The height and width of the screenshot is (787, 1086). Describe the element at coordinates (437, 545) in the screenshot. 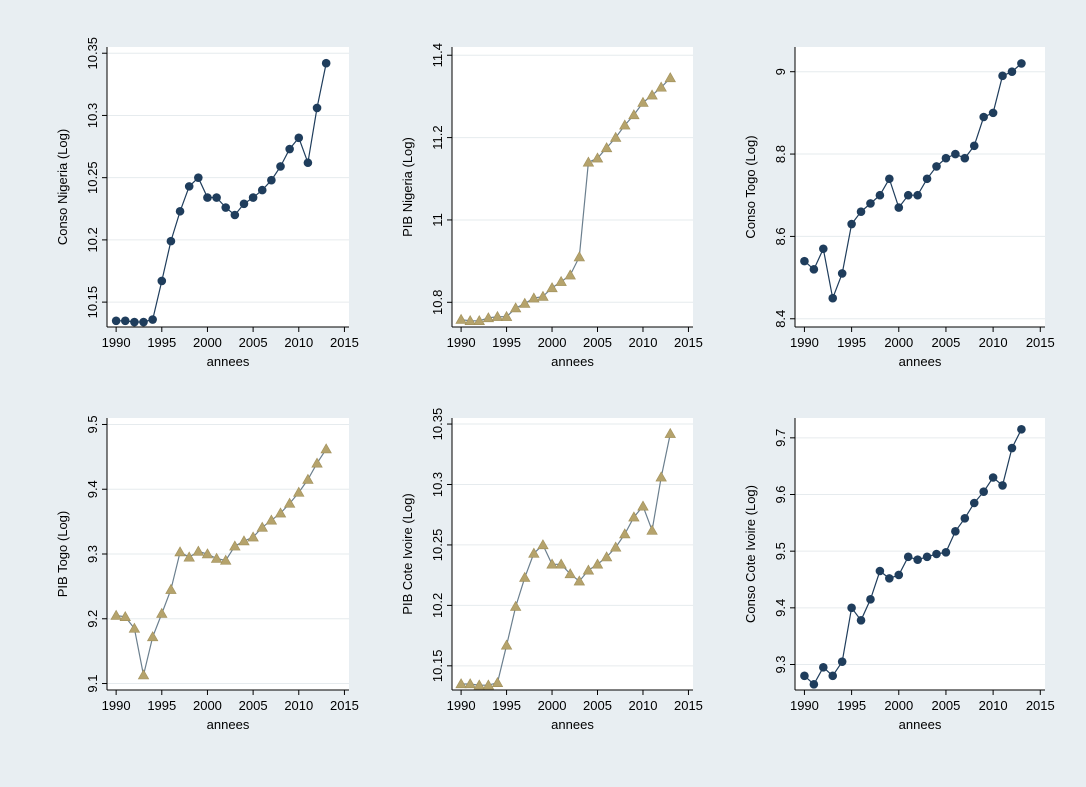

I see `y-tick-label: 10.25` at that location.